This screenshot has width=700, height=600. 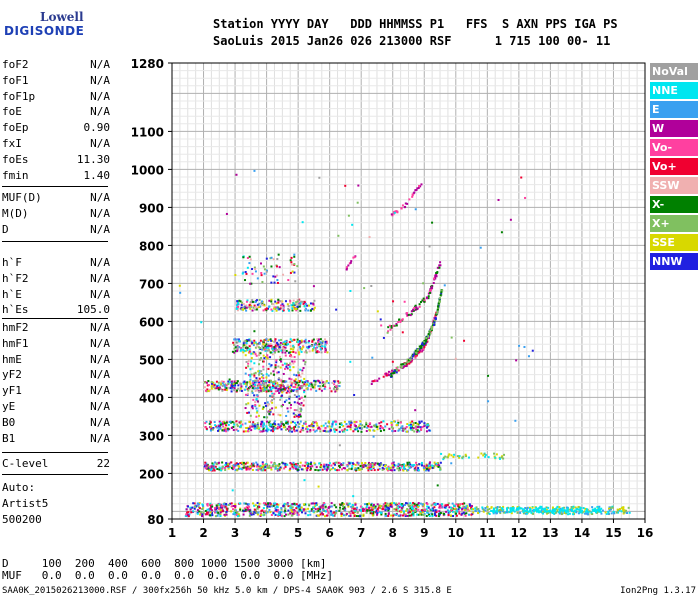 I want to click on param-name: foF2, so click(x=15, y=64).